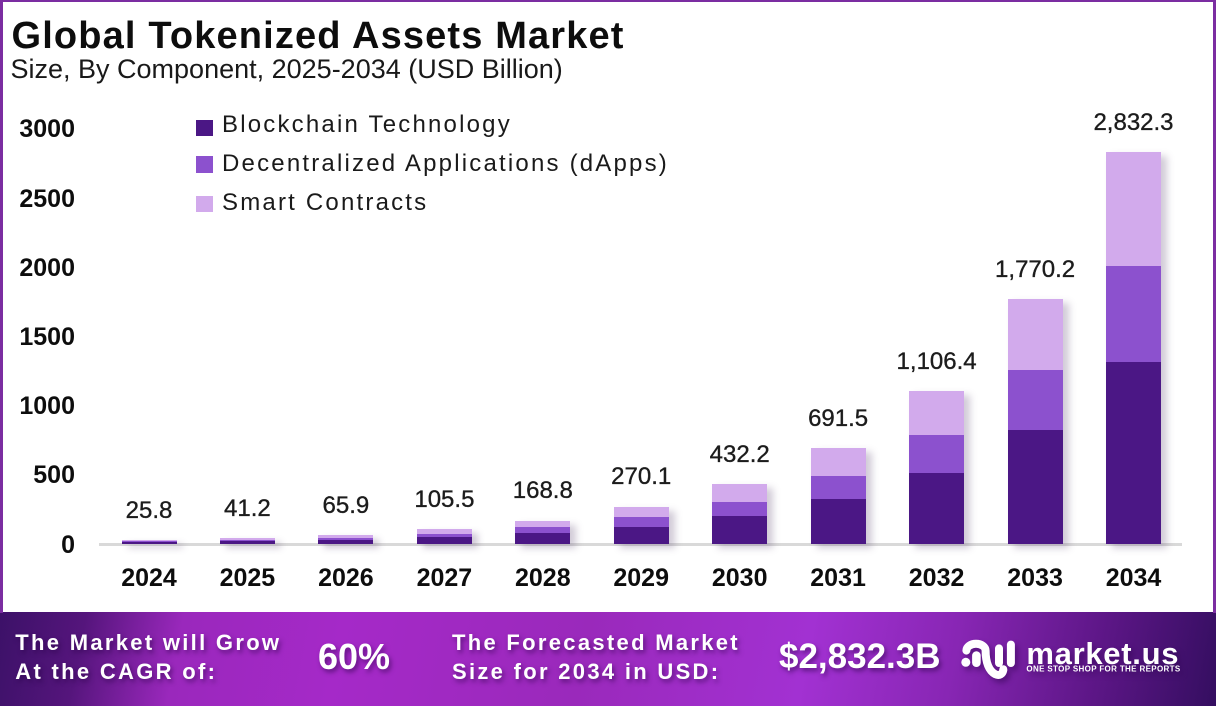  Describe the element at coordinates (1102, 653) in the screenshot. I see `svg-text: market.us` at that location.